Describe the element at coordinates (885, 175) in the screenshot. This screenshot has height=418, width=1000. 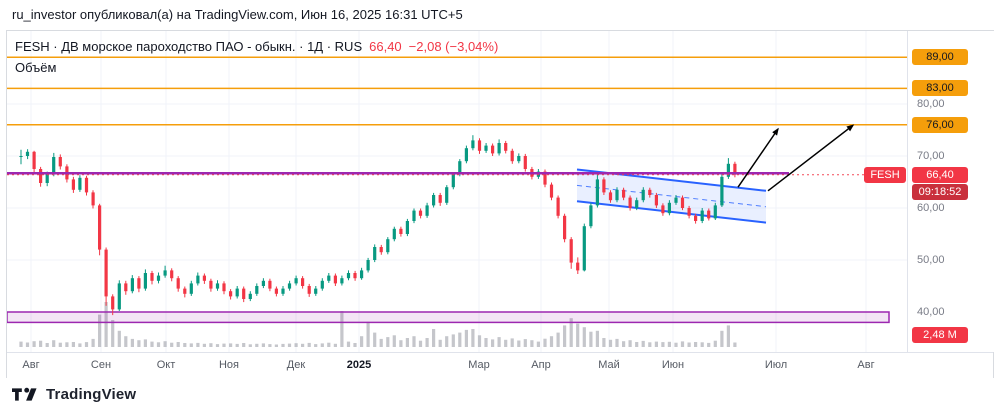
I see `symbol-price-tag: FESH` at that location.